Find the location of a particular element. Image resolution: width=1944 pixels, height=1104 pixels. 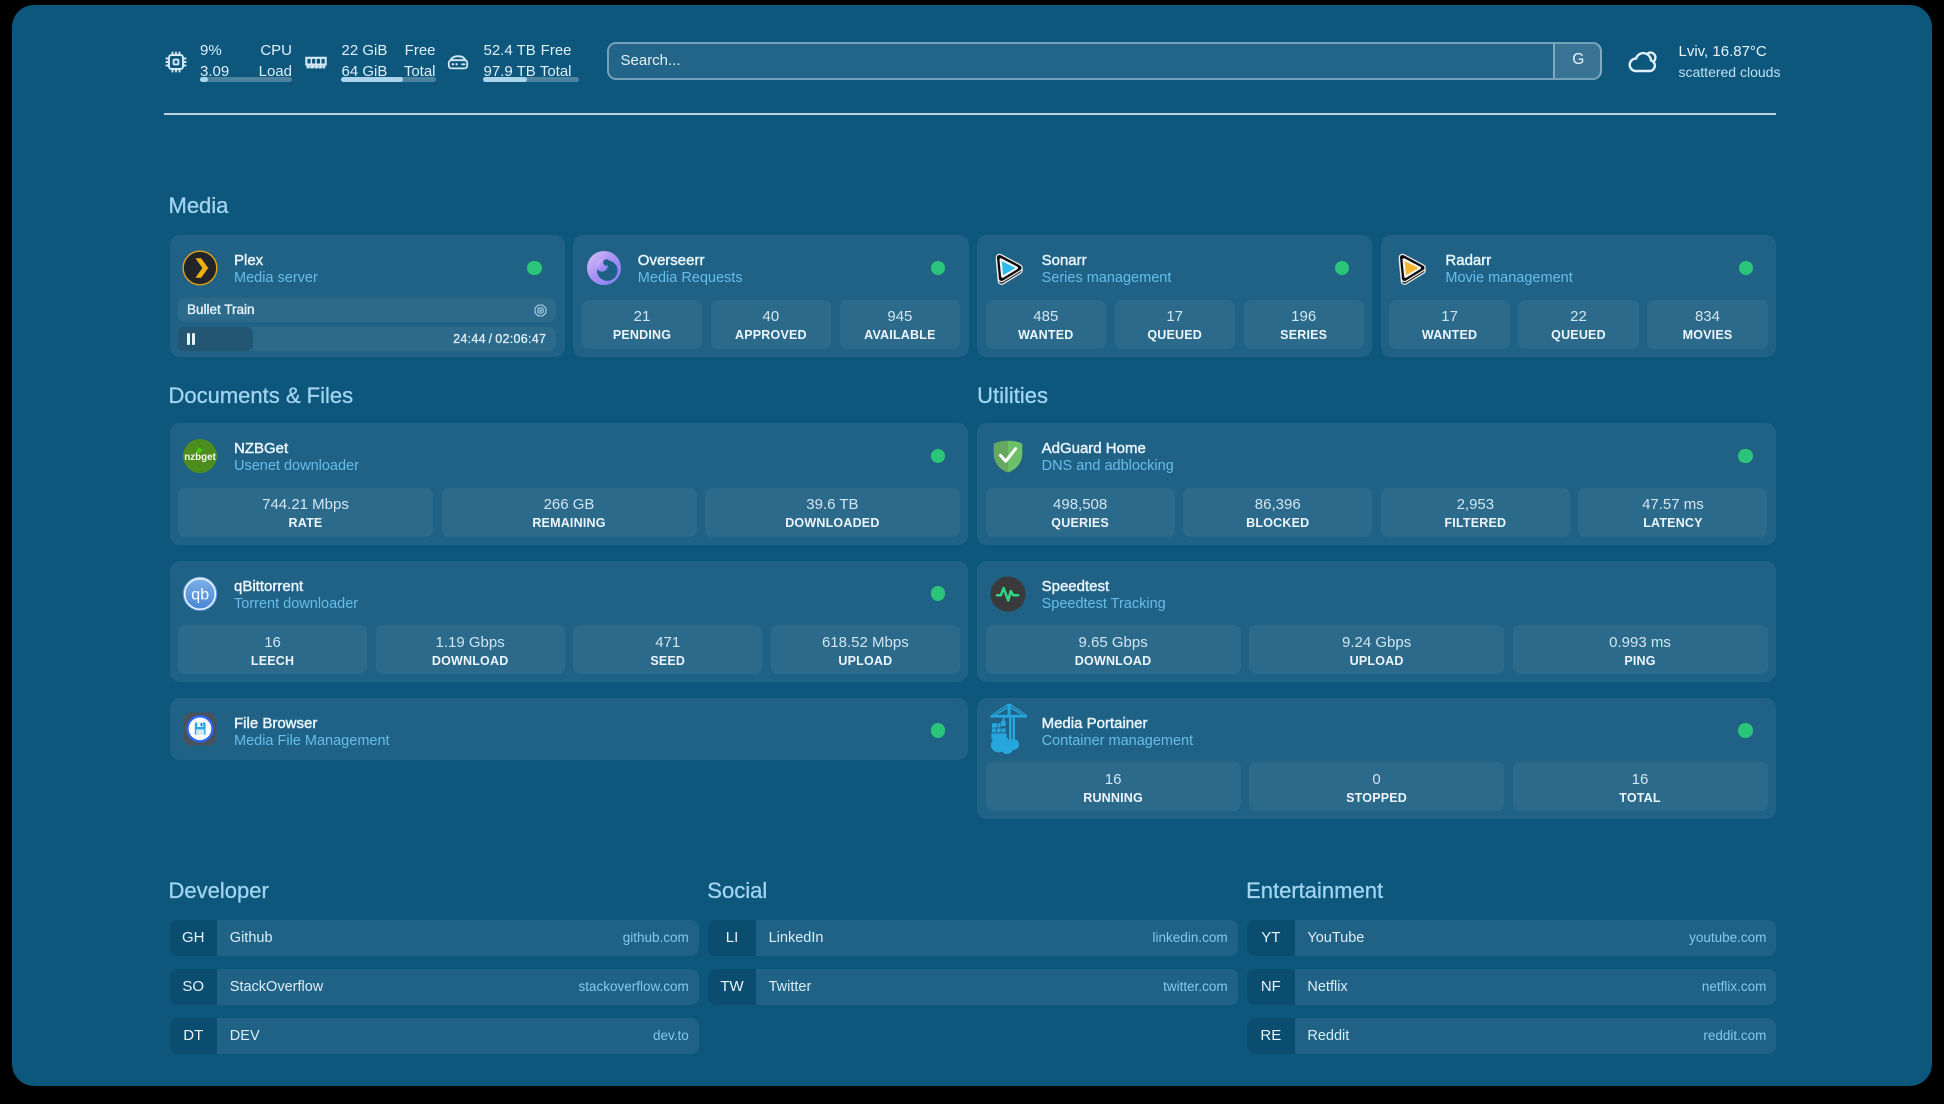

svg-text: nzbget is located at coordinates (200, 457).